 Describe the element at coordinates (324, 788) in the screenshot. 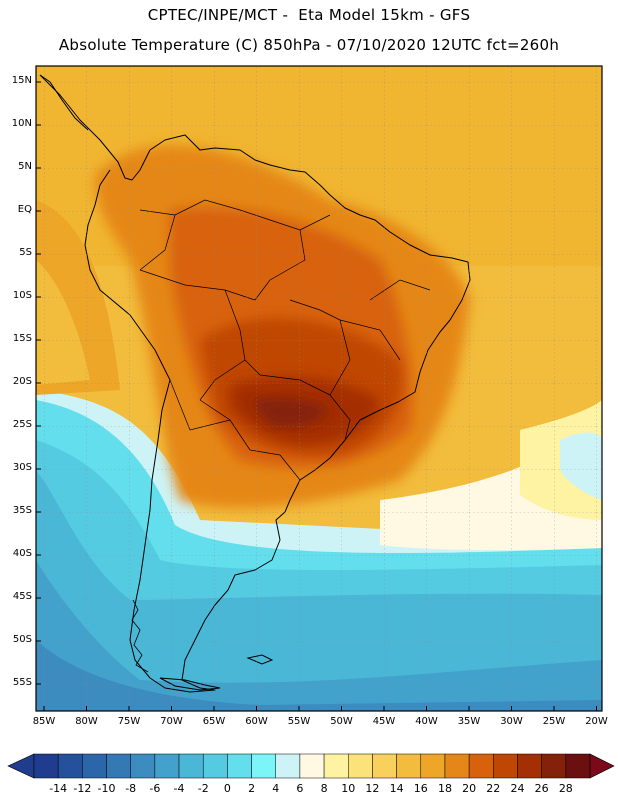

I see `colorbar-label: 8` at that location.